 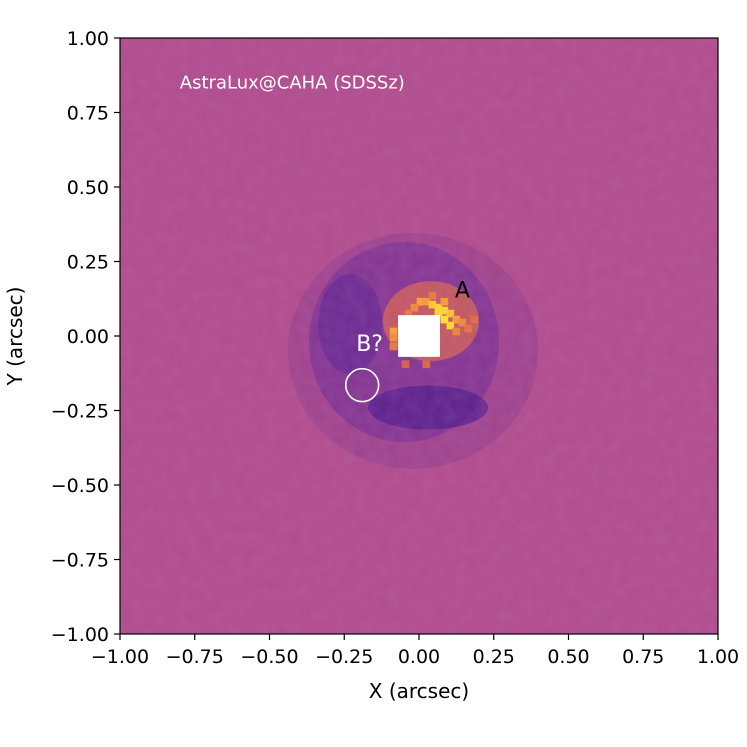 I want to click on y-tick-label: 0.25, so click(x=88, y=263).